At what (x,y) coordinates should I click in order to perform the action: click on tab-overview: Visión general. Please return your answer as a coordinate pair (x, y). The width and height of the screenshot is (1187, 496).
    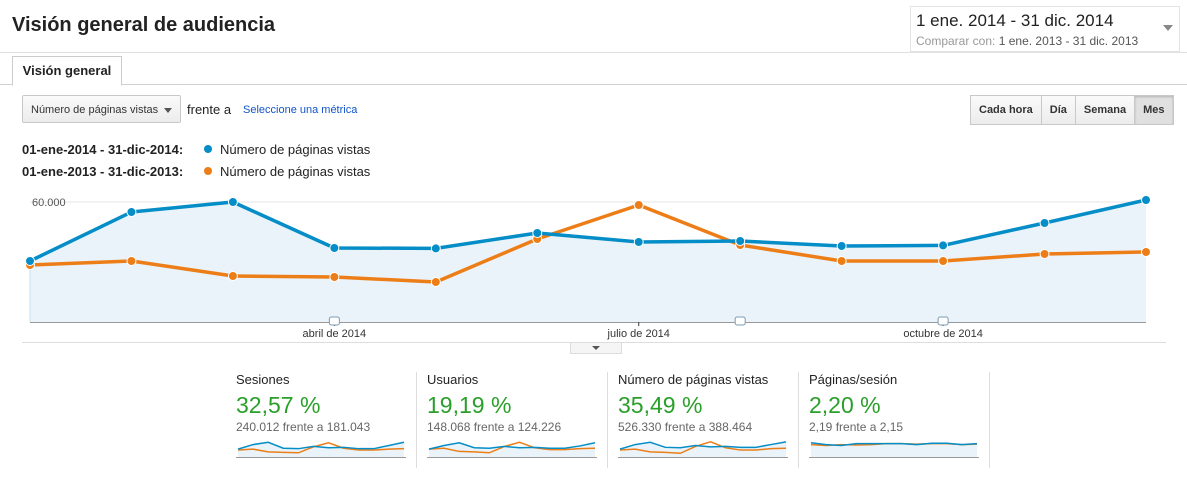
    Looking at the image, I should click on (67, 71).